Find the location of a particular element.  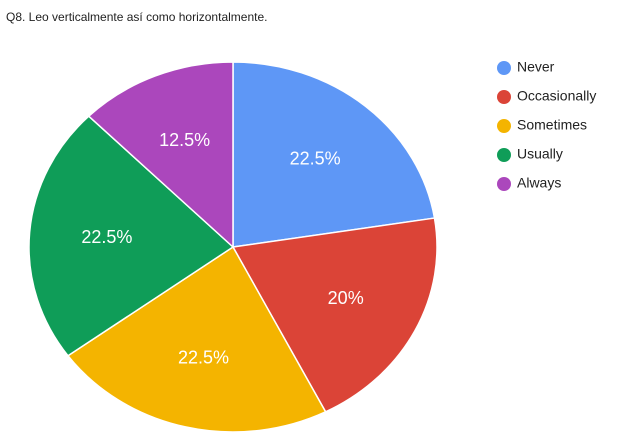

legend-label: Occasionally is located at coordinates (556, 96).